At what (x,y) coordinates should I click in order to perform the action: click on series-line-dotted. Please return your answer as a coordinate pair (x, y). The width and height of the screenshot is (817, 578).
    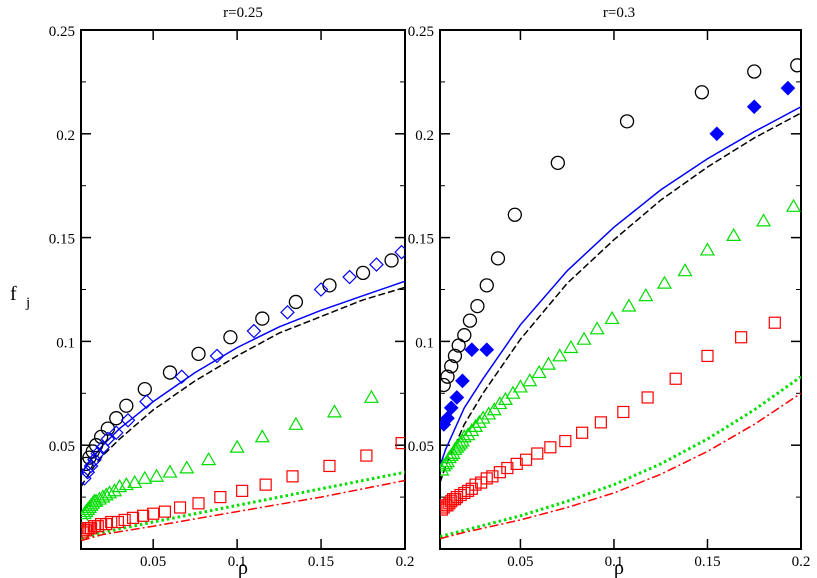
    Looking at the image, I should click on (620, 456).